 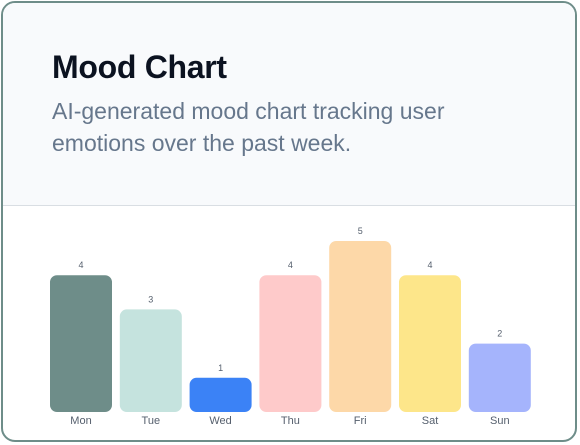 What do you see at coordinates (430, 343) in the screenshot?
I see `bar-sat` at bounding box center [430, 343].